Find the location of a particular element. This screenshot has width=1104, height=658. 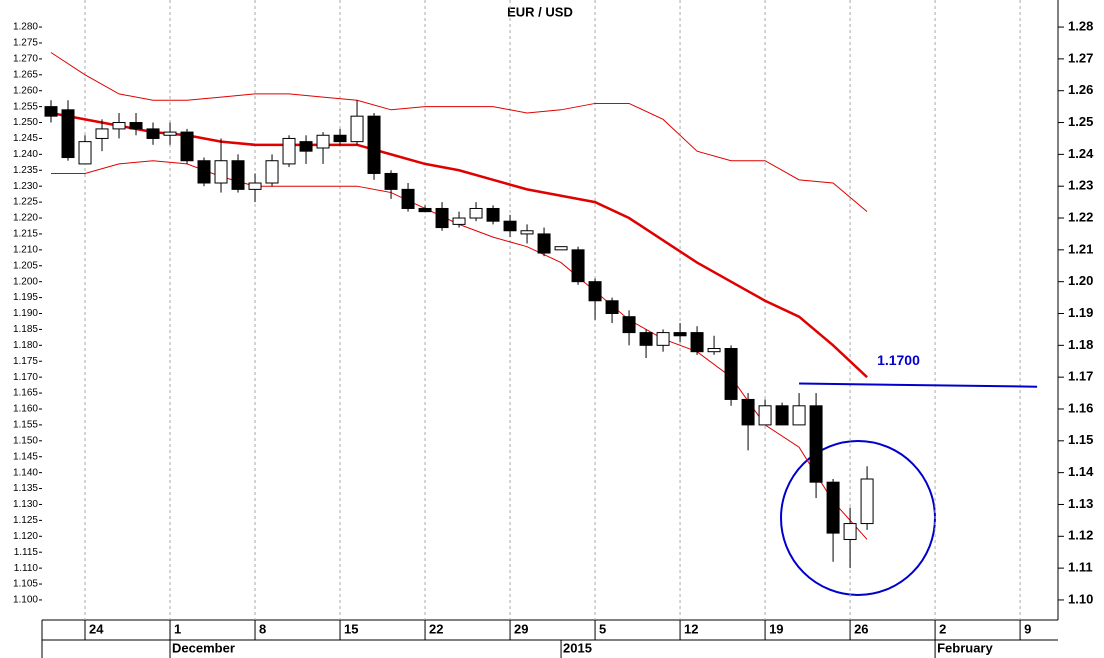

y2-tick-label: 1.21 is located at coordinates (1080, 248).